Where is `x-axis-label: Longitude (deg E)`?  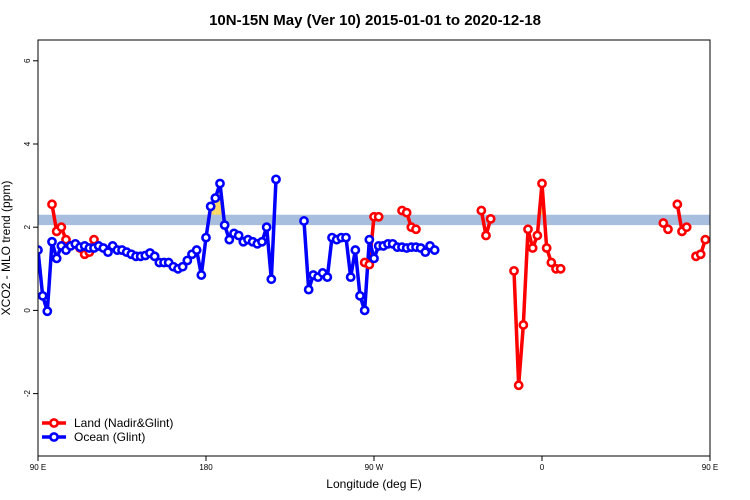 x-axis-label: Longitude (deg E) is located at coordinates (373, 484).